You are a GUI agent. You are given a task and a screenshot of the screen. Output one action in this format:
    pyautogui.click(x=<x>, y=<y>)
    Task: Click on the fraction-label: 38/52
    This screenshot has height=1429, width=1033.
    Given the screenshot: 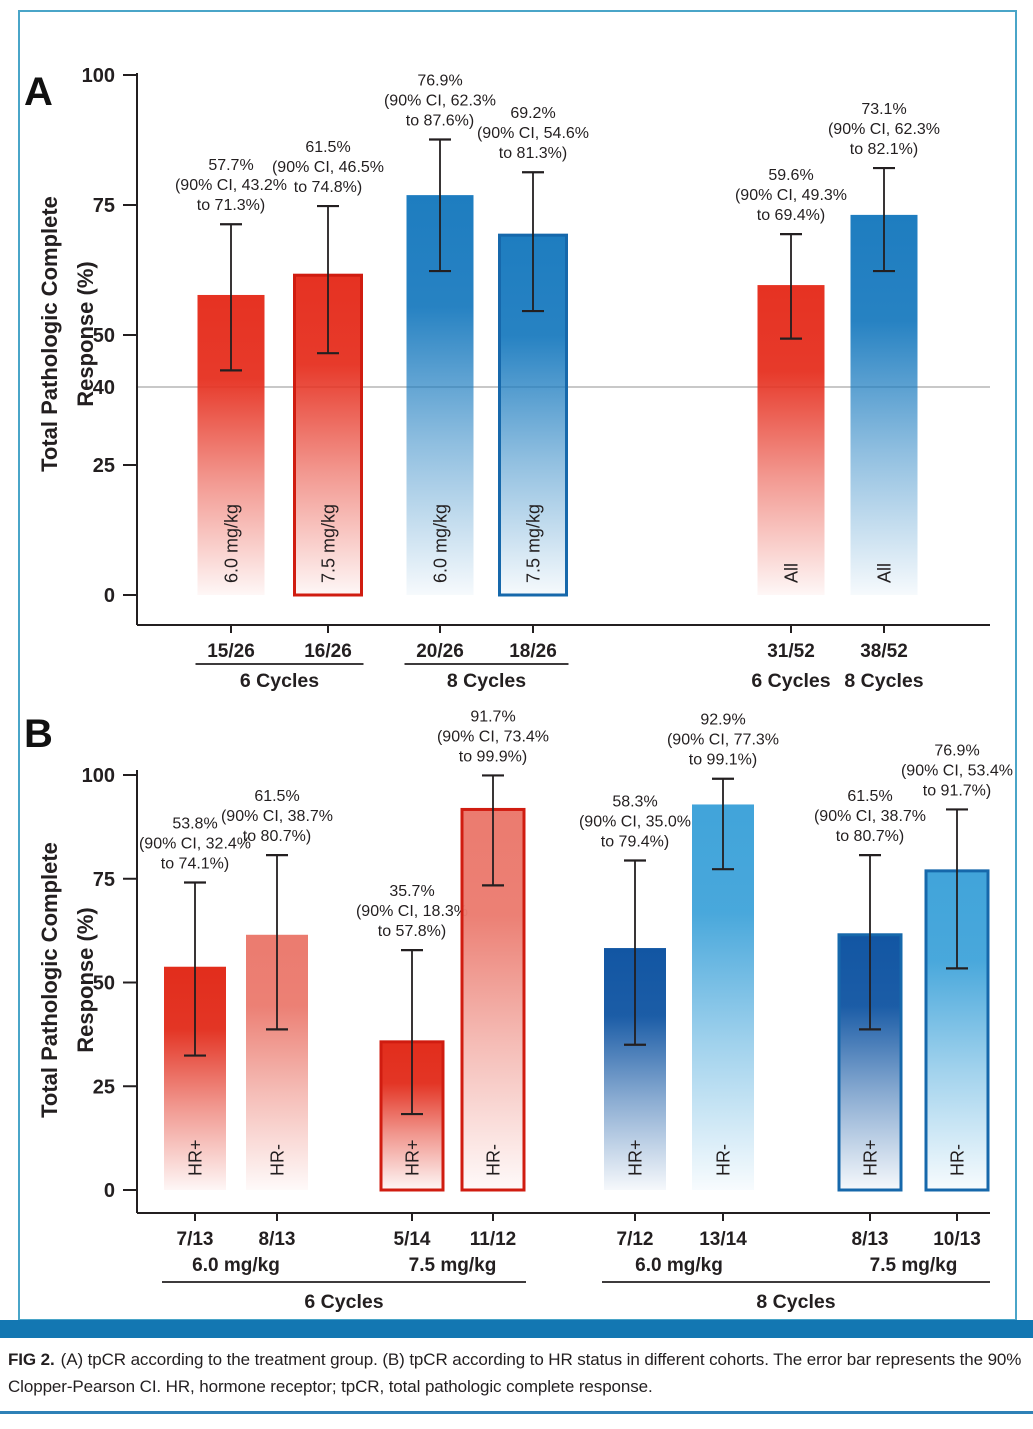 What is the action you would take?
    pyautogui.click(x=884, y=651)
    